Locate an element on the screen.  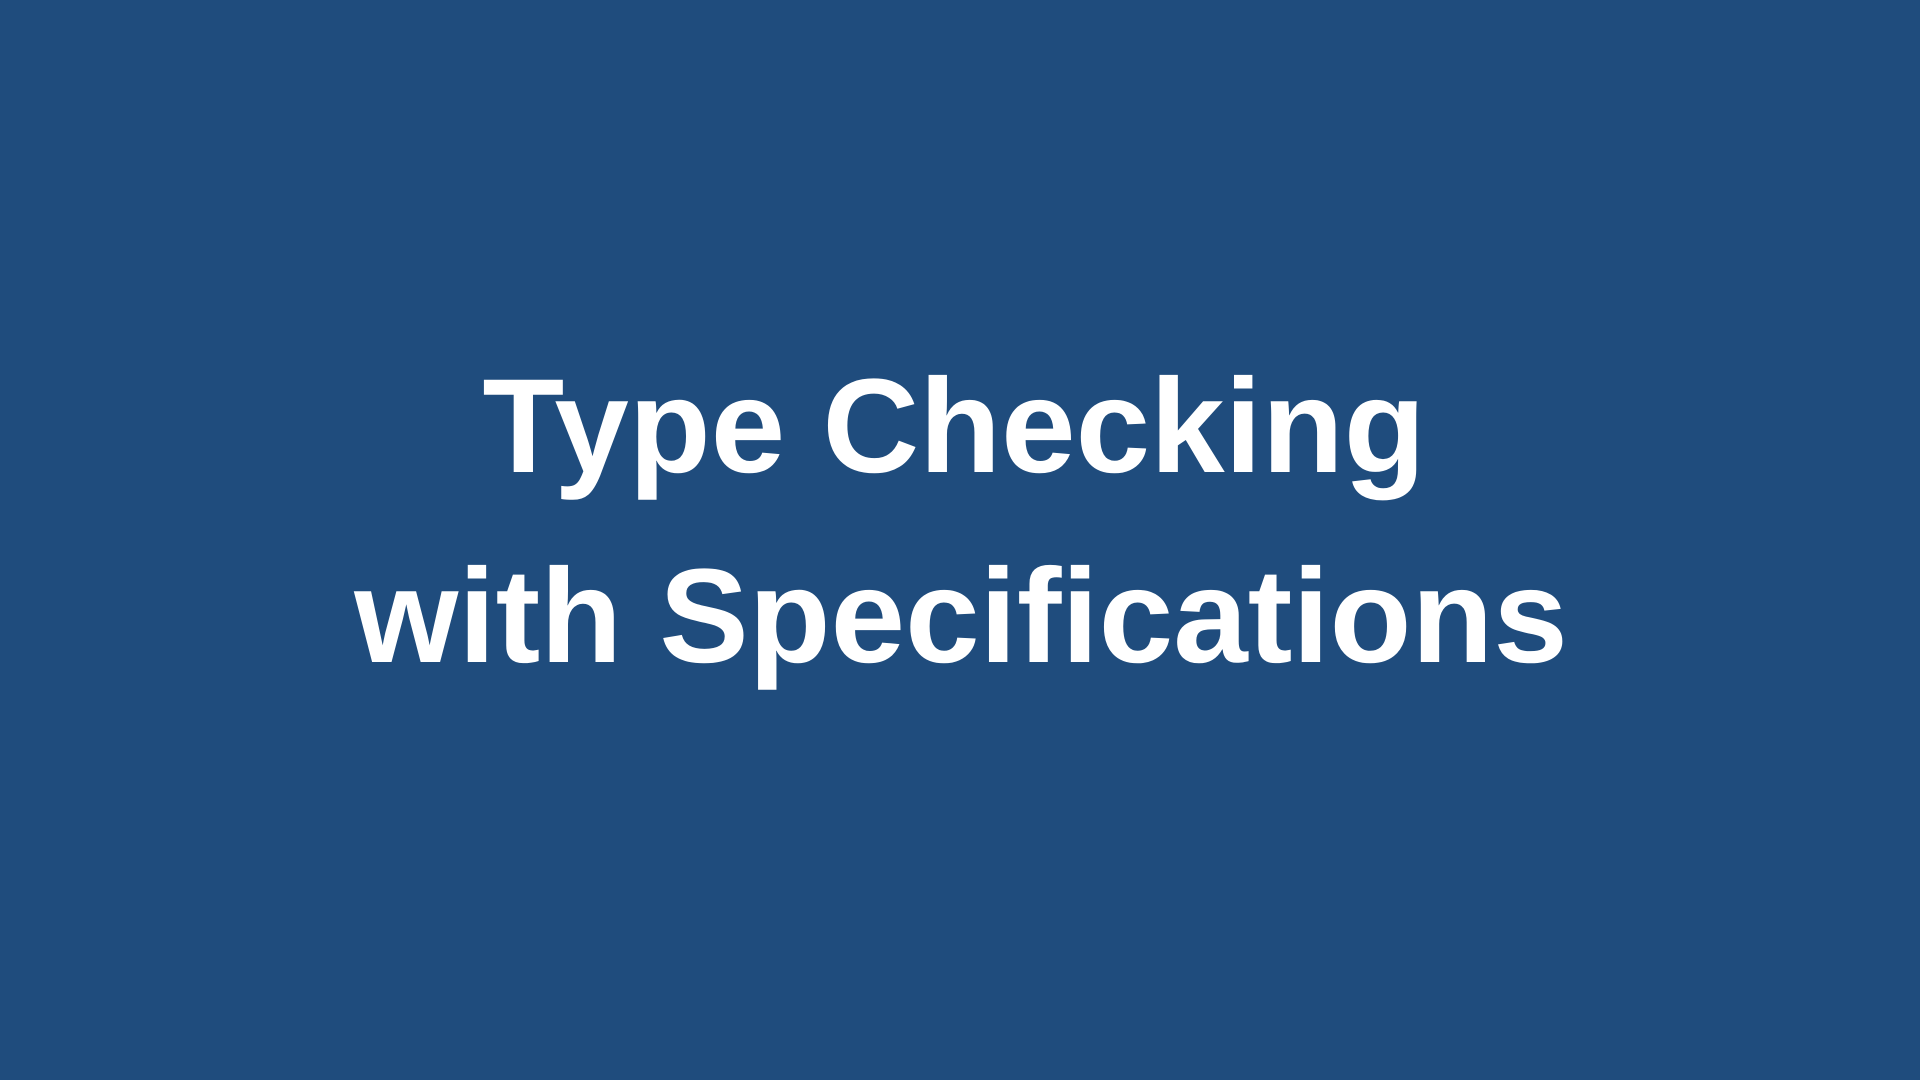
slide-title-line-1: Type Checking is located at coordinates (954, 426).